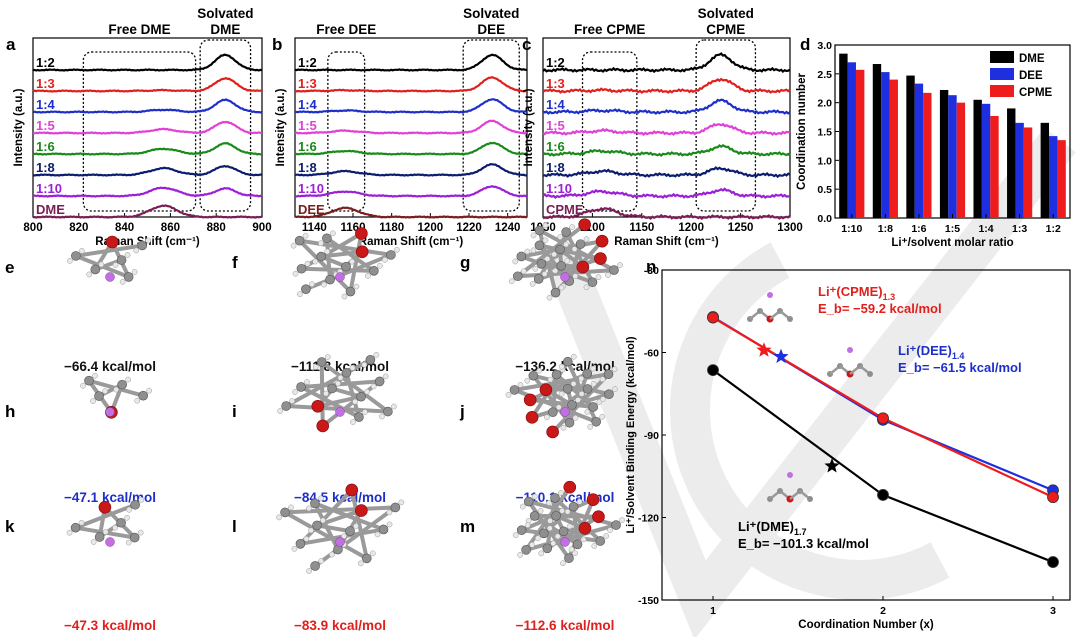 This screenshot has width=1080, height=637. What do you see at coordinates (555, 125) in the screenshot?
I see `panel-c-trace-label: 1:5` at bounding box center [555, 125].